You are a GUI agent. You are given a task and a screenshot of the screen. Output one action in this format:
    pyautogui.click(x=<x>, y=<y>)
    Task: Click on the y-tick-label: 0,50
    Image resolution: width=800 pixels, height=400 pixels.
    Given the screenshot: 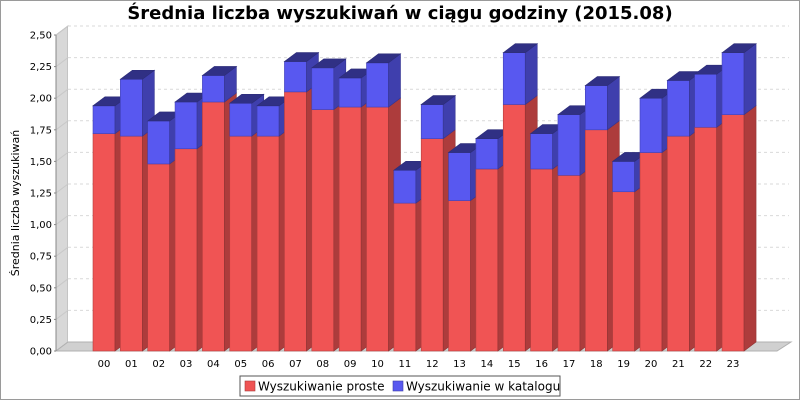 What is the action you would take?
    pyautogui.click(x=41, y=288)
    